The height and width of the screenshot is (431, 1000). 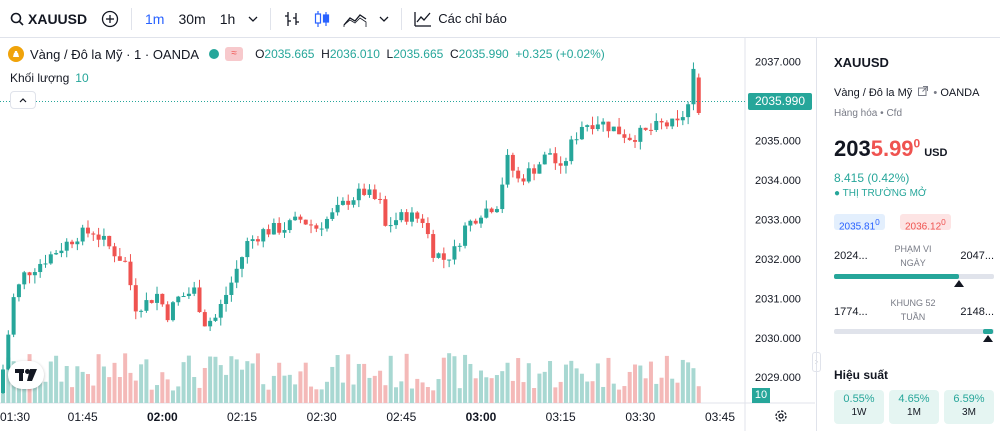 What do you see at coordinates (859, 223) in the screenshot?
I see `bid-price: 2035.810` at bounding box center [859, 223].